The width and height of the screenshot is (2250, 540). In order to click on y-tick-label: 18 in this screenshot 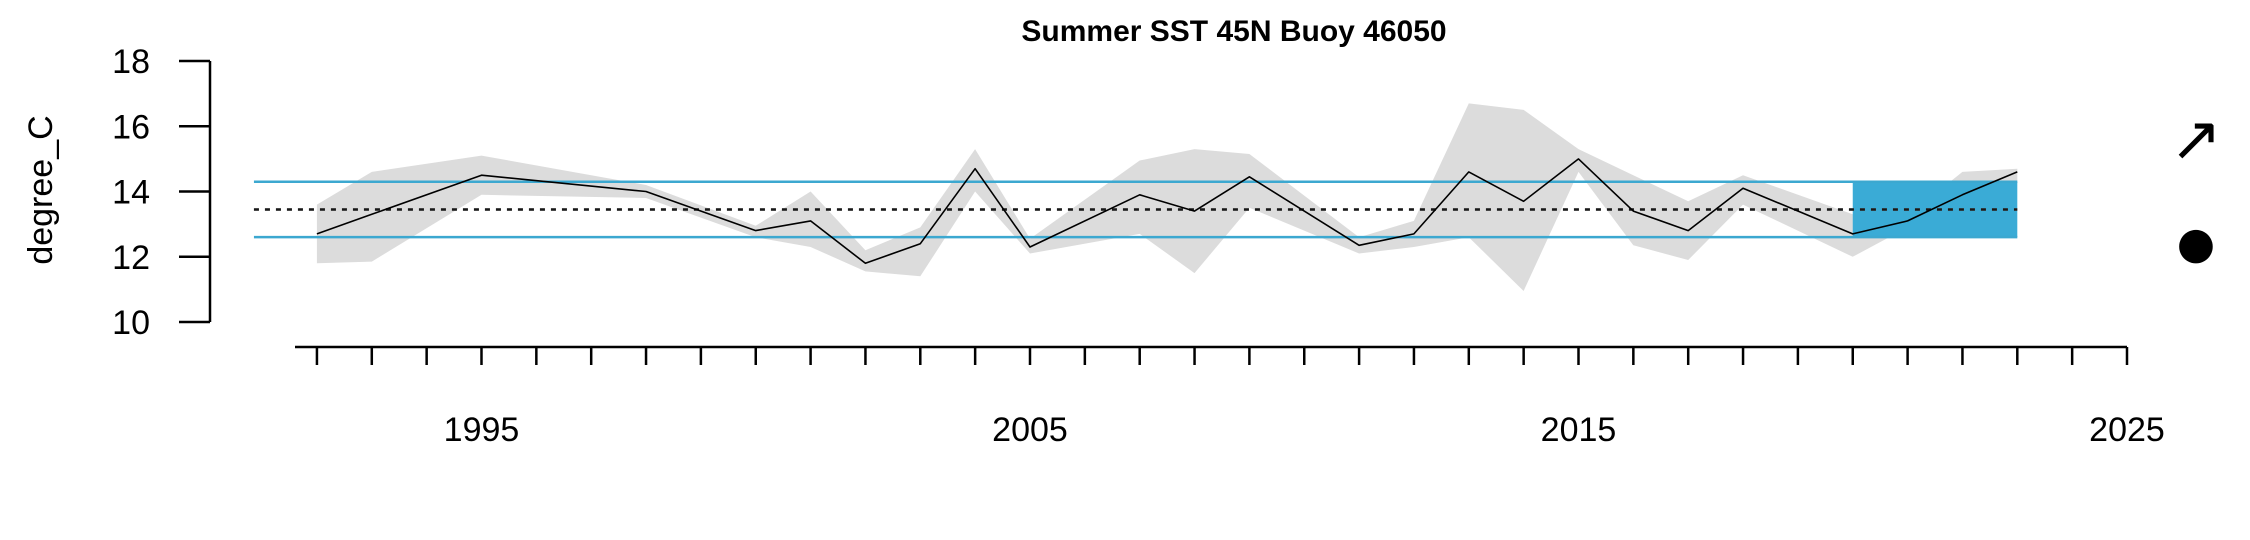, I will do `click(131, 62)`.